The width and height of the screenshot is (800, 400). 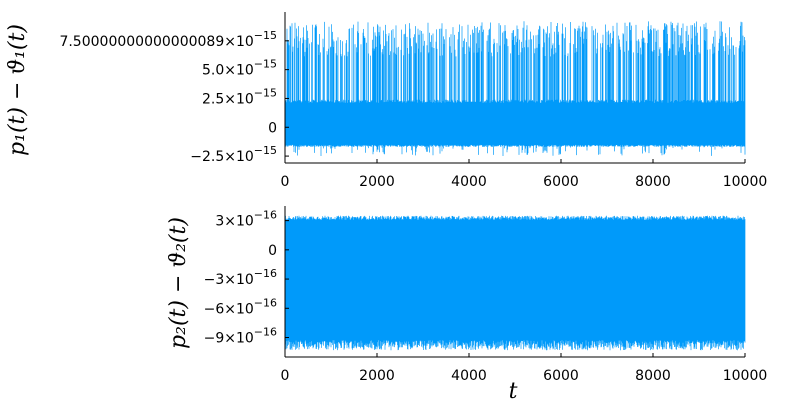 I want to click on y-tick-label: −3×10⁻¹⁶, so click(x=240, y=277).